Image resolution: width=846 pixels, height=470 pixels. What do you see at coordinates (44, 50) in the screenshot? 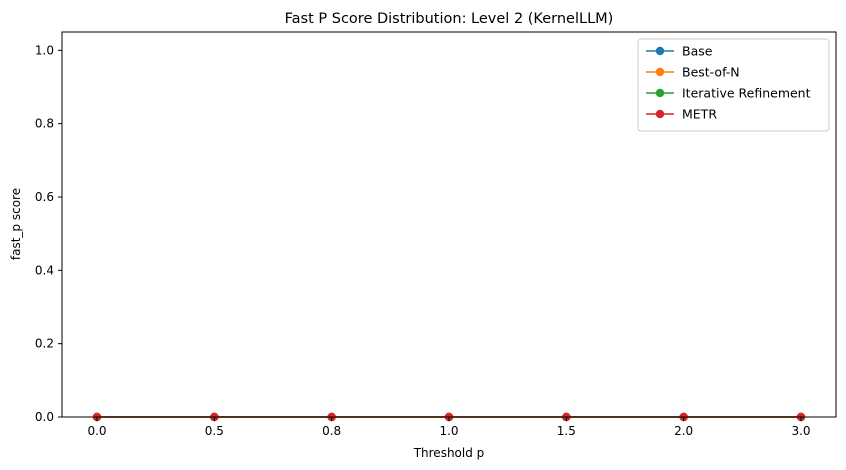
I see `y-tick-label: 1.0` at bounding box center [44, 50].